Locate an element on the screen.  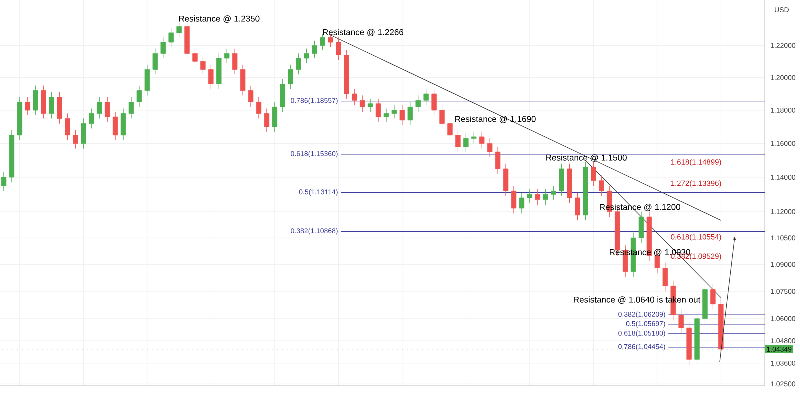
annotation: Resistance @ 1.2266 is located at coordinates (363, 32).